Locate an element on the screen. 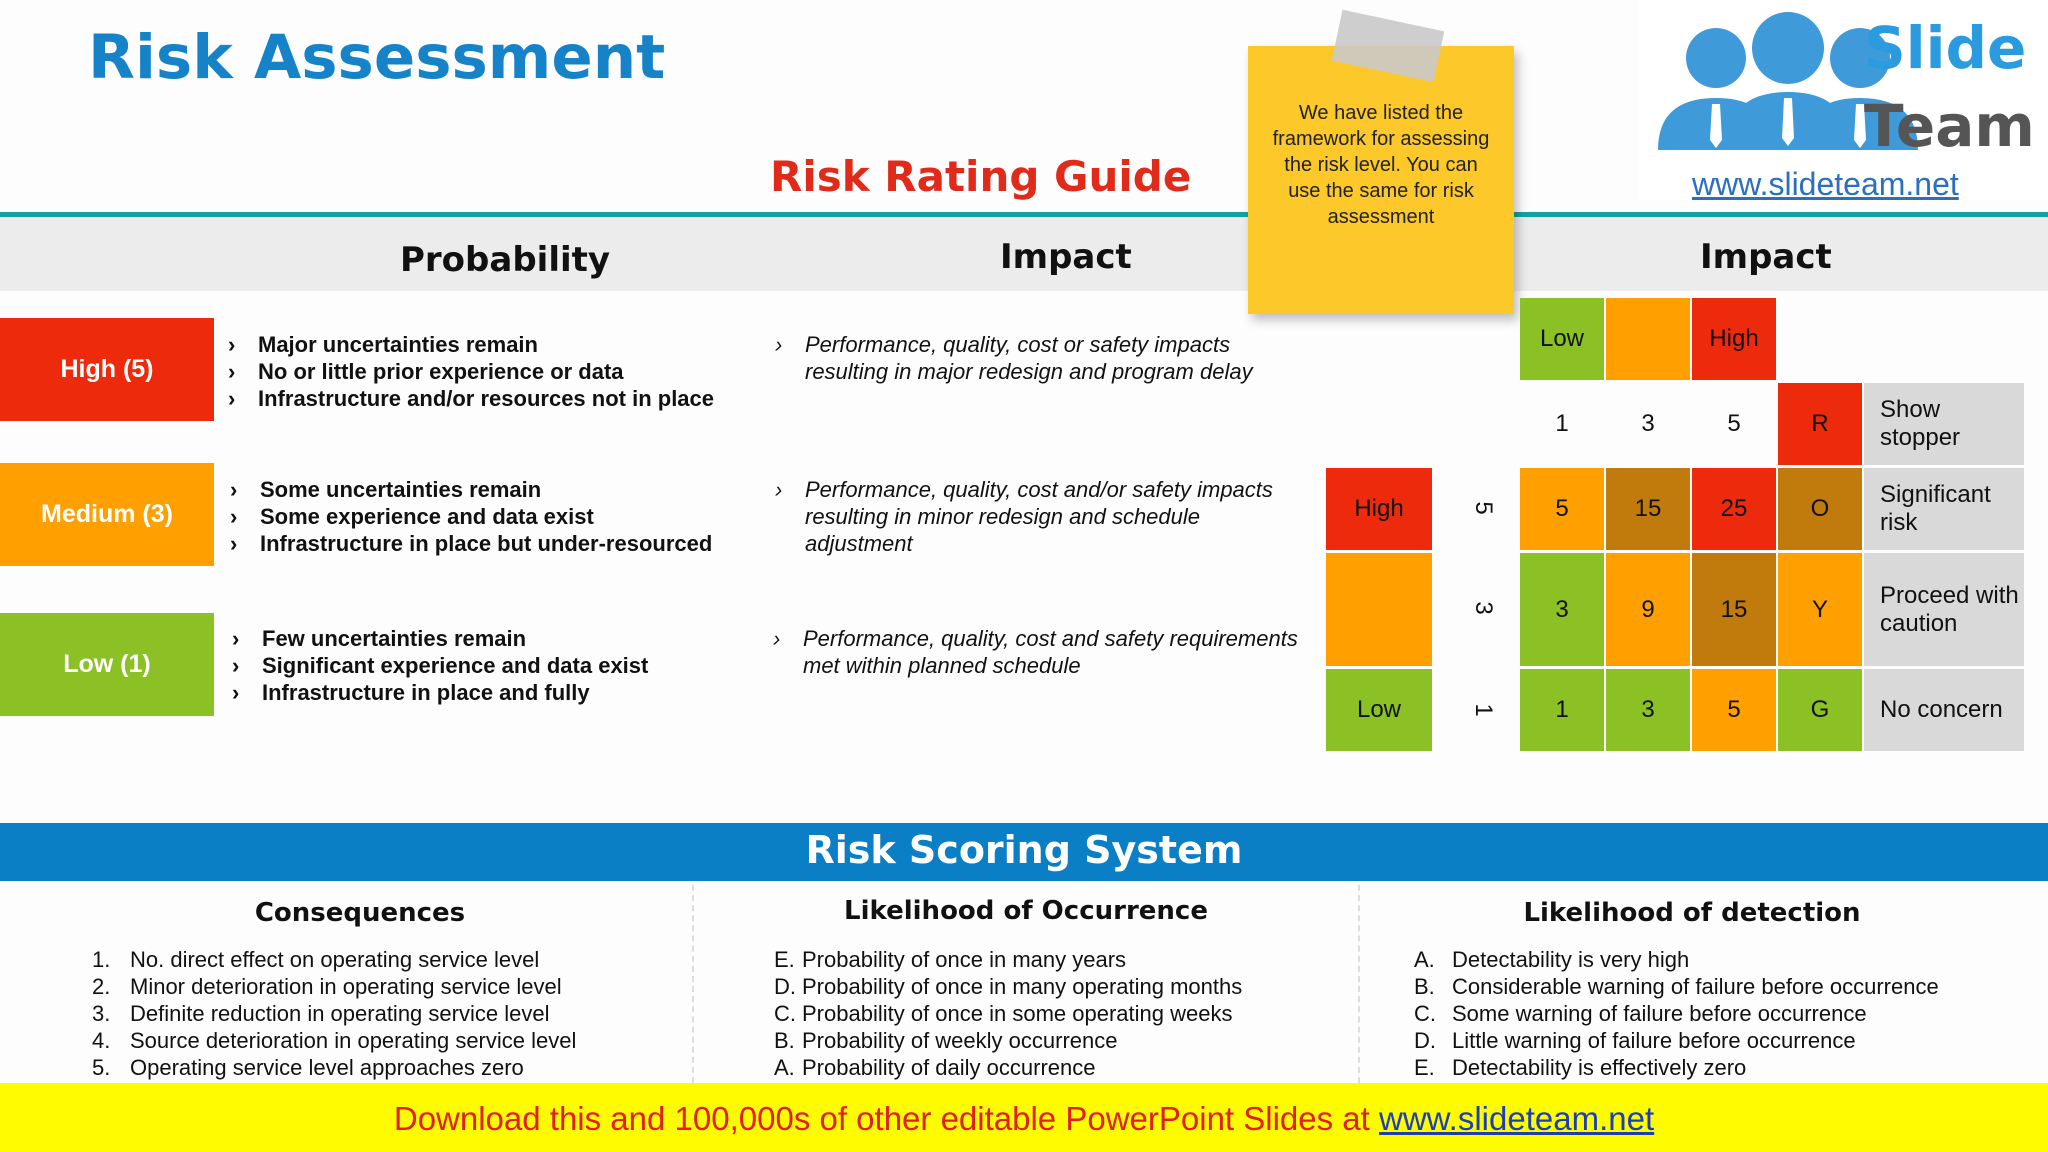 Image resolution: width=2048 pixels, height=1152 pixels. impact-number: 5 is located at coordinates (1734, 423).